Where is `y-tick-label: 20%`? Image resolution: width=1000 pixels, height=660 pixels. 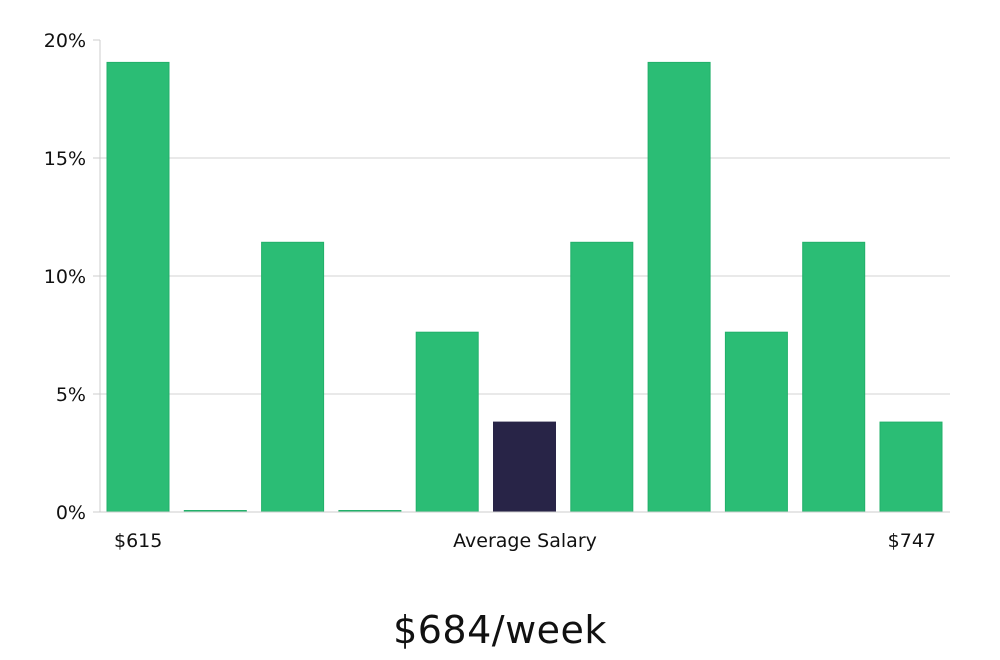 y-tick-label: 20% is located at coordinates (65, 41).